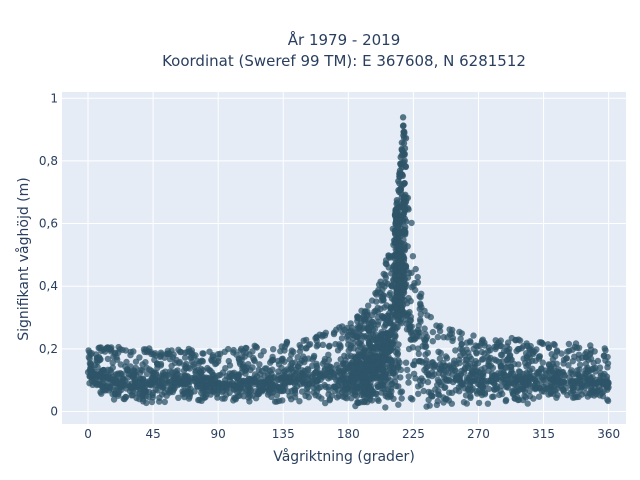 The image size is (640, 480). What do you see at coordinates (543, 434) in the screenshot?
I see `x-tick-label: 315` at bounding box center [543, 434].